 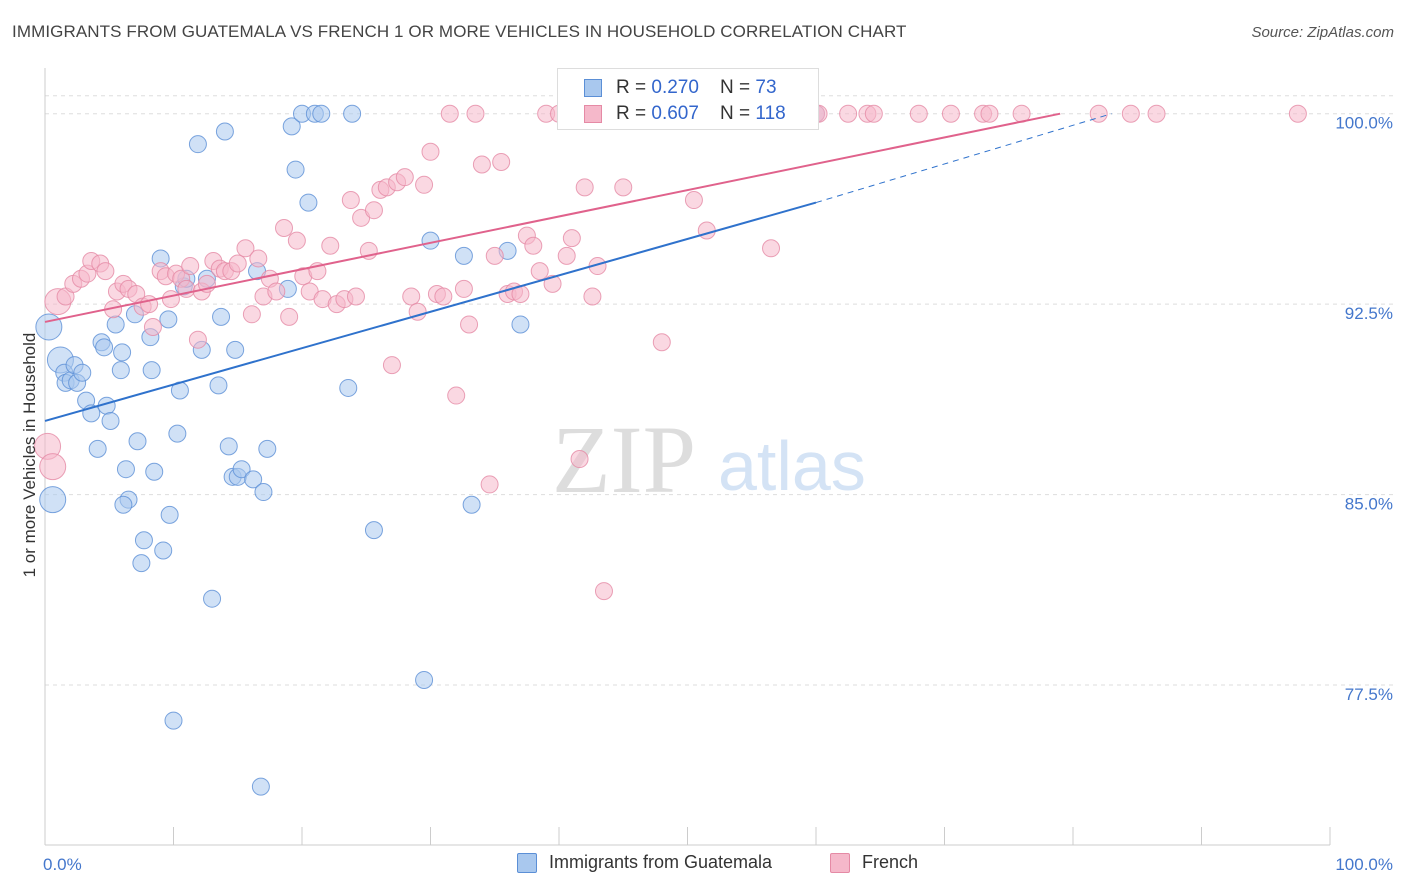 I want to click on bottom-legend-swatch-pink, so click(x=840, y=862).